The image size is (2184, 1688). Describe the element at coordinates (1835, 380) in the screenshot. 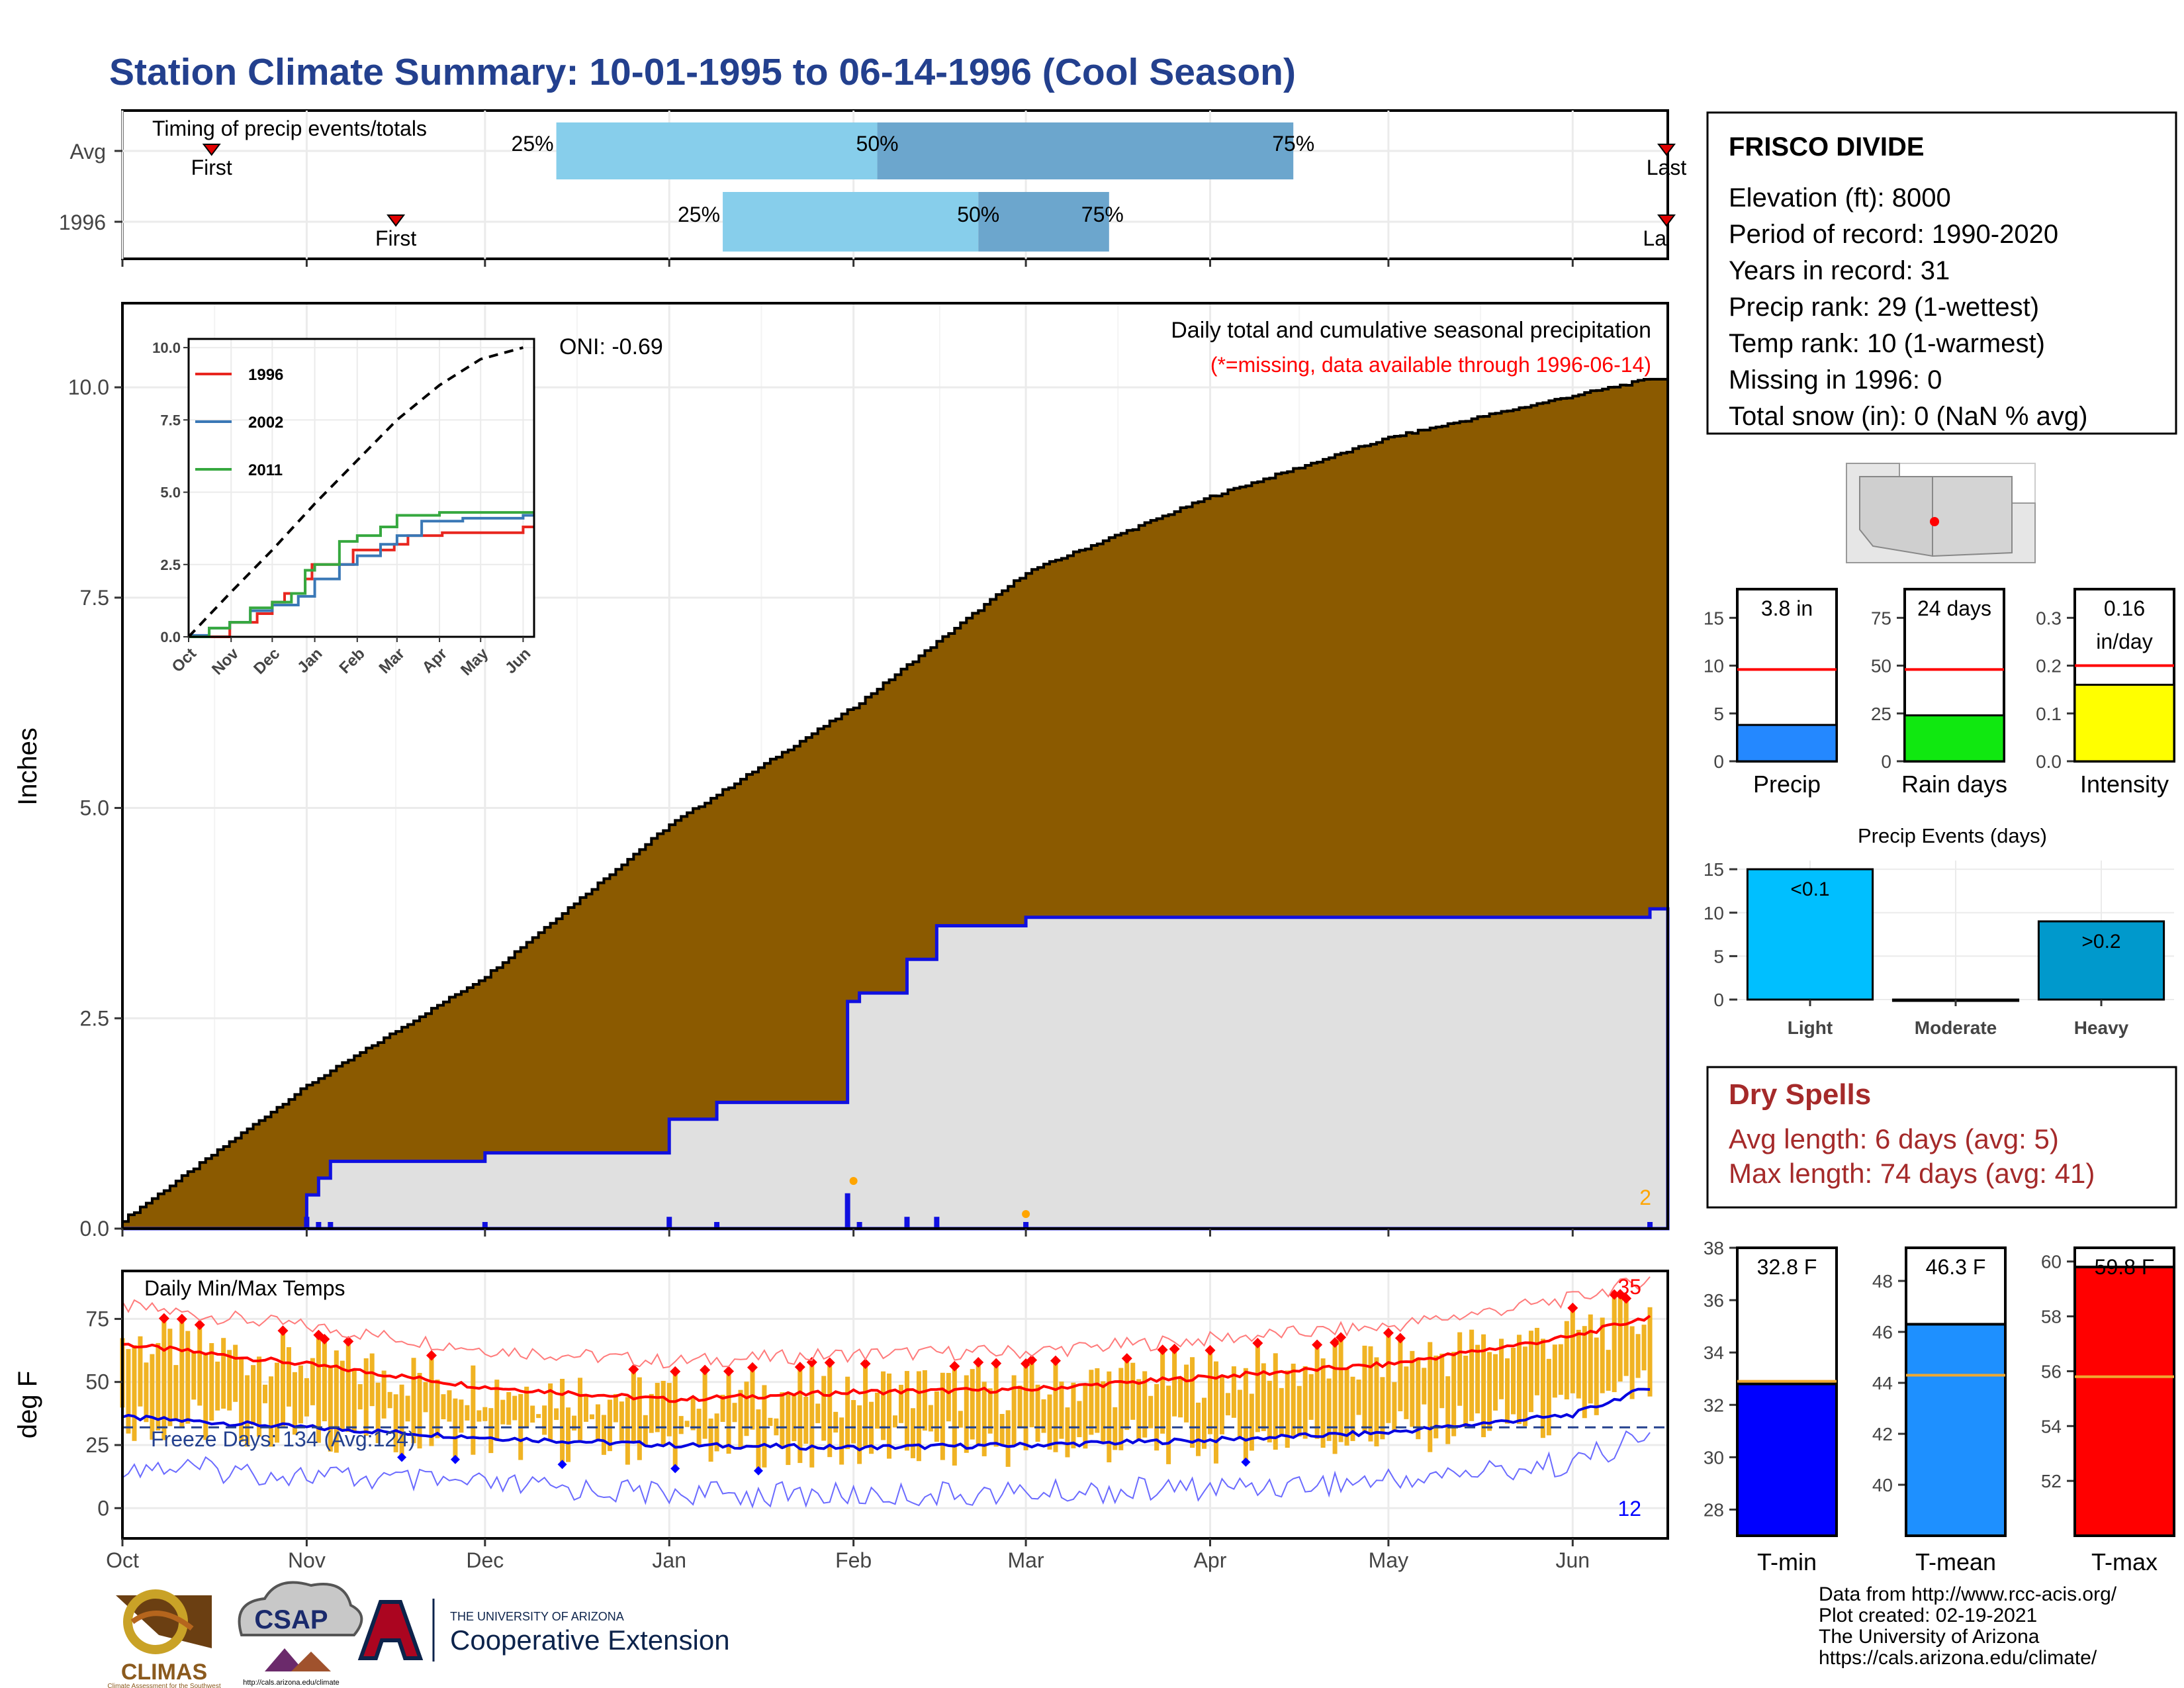

I see `station-info-line: Missing in 1996: 0` at that location.